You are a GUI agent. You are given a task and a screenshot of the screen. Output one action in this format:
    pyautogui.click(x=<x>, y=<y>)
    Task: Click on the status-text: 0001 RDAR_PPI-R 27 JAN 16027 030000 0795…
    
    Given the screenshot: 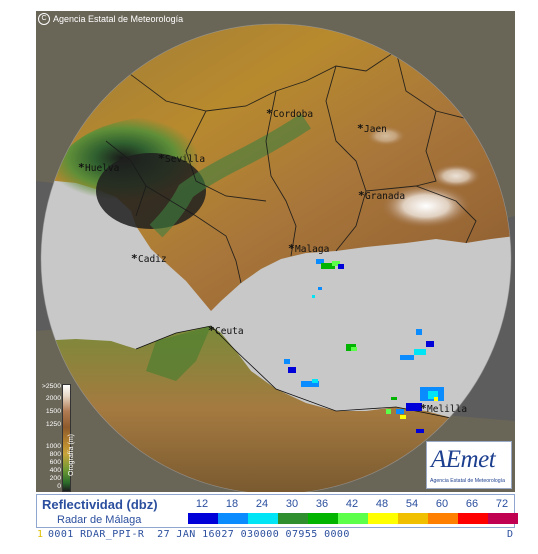 What is the action you would take?
    pyautogui.click(x=199, y=534)
    